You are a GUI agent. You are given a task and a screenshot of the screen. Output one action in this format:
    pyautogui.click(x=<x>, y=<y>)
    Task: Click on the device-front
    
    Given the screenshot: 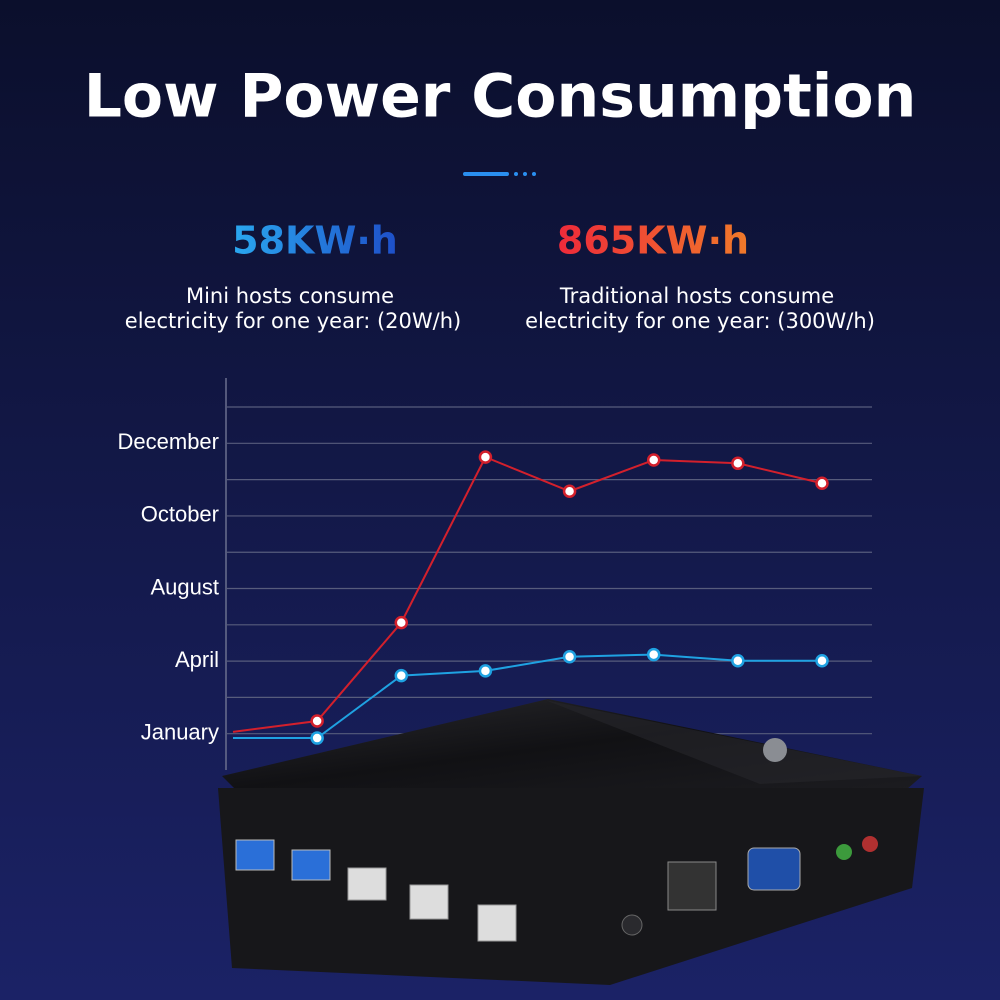 What is the action you would take?
    pyautogui.click(x=571, y=886)
    